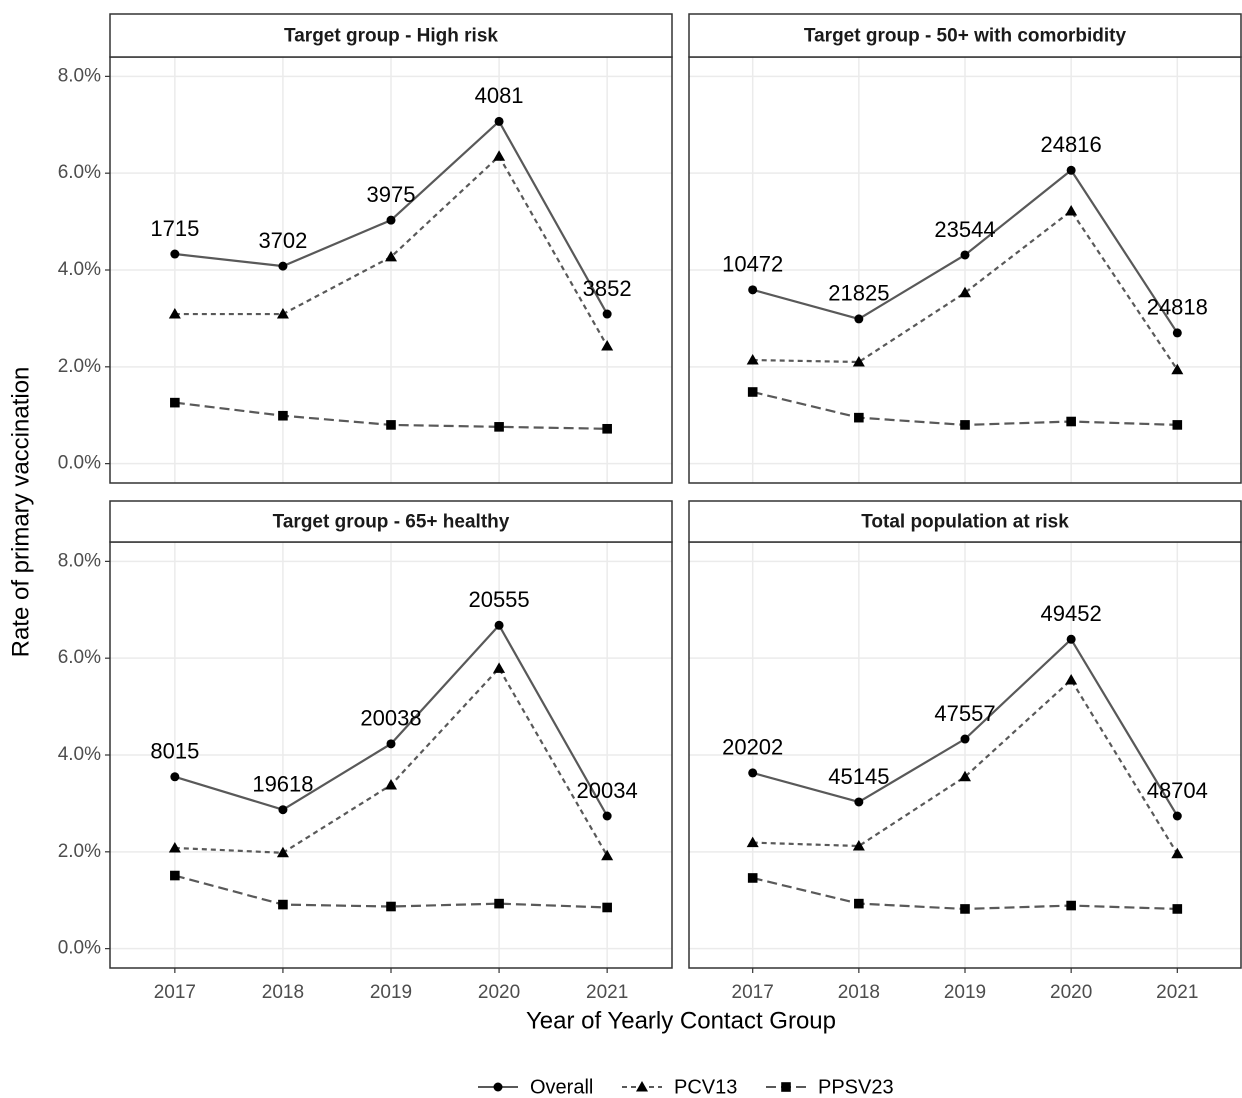 The width and height of the screenshot is (1242, 1098). I want to click on y-tick-label: 4.0%, so click(79, 269).